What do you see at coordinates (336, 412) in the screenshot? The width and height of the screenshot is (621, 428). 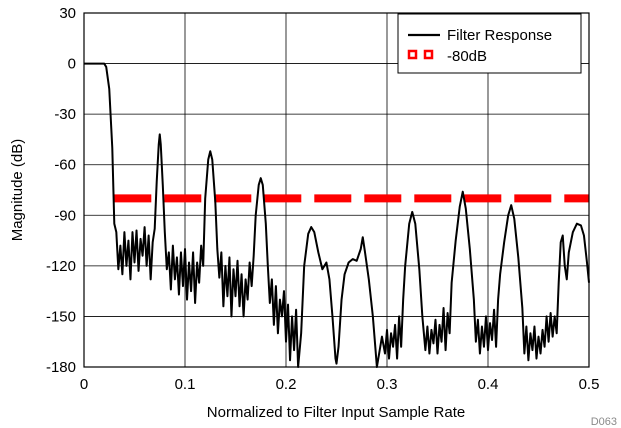 I see `x-axis-title: Normalized to Filter Input Sample Rate` at bounding box center [336, 412].